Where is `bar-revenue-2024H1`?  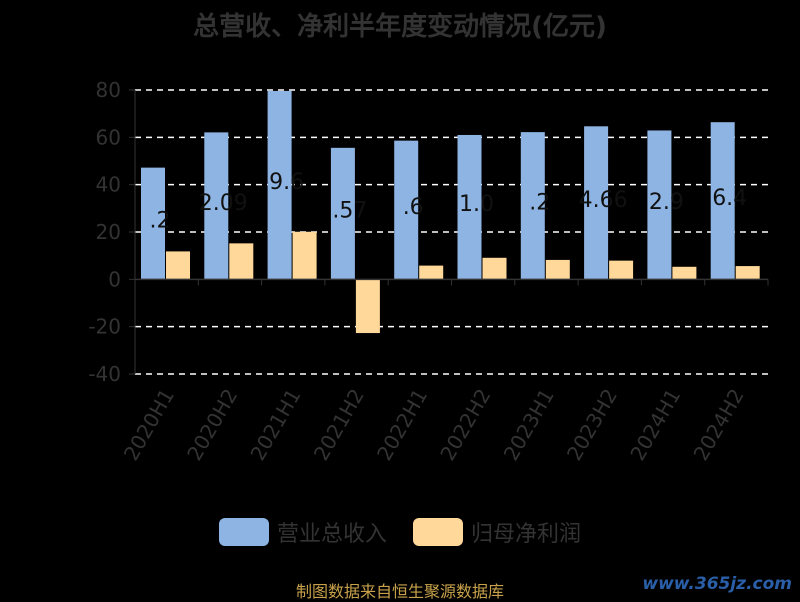 bar-revenue-2024H1 is located at coordinates (659, 205).